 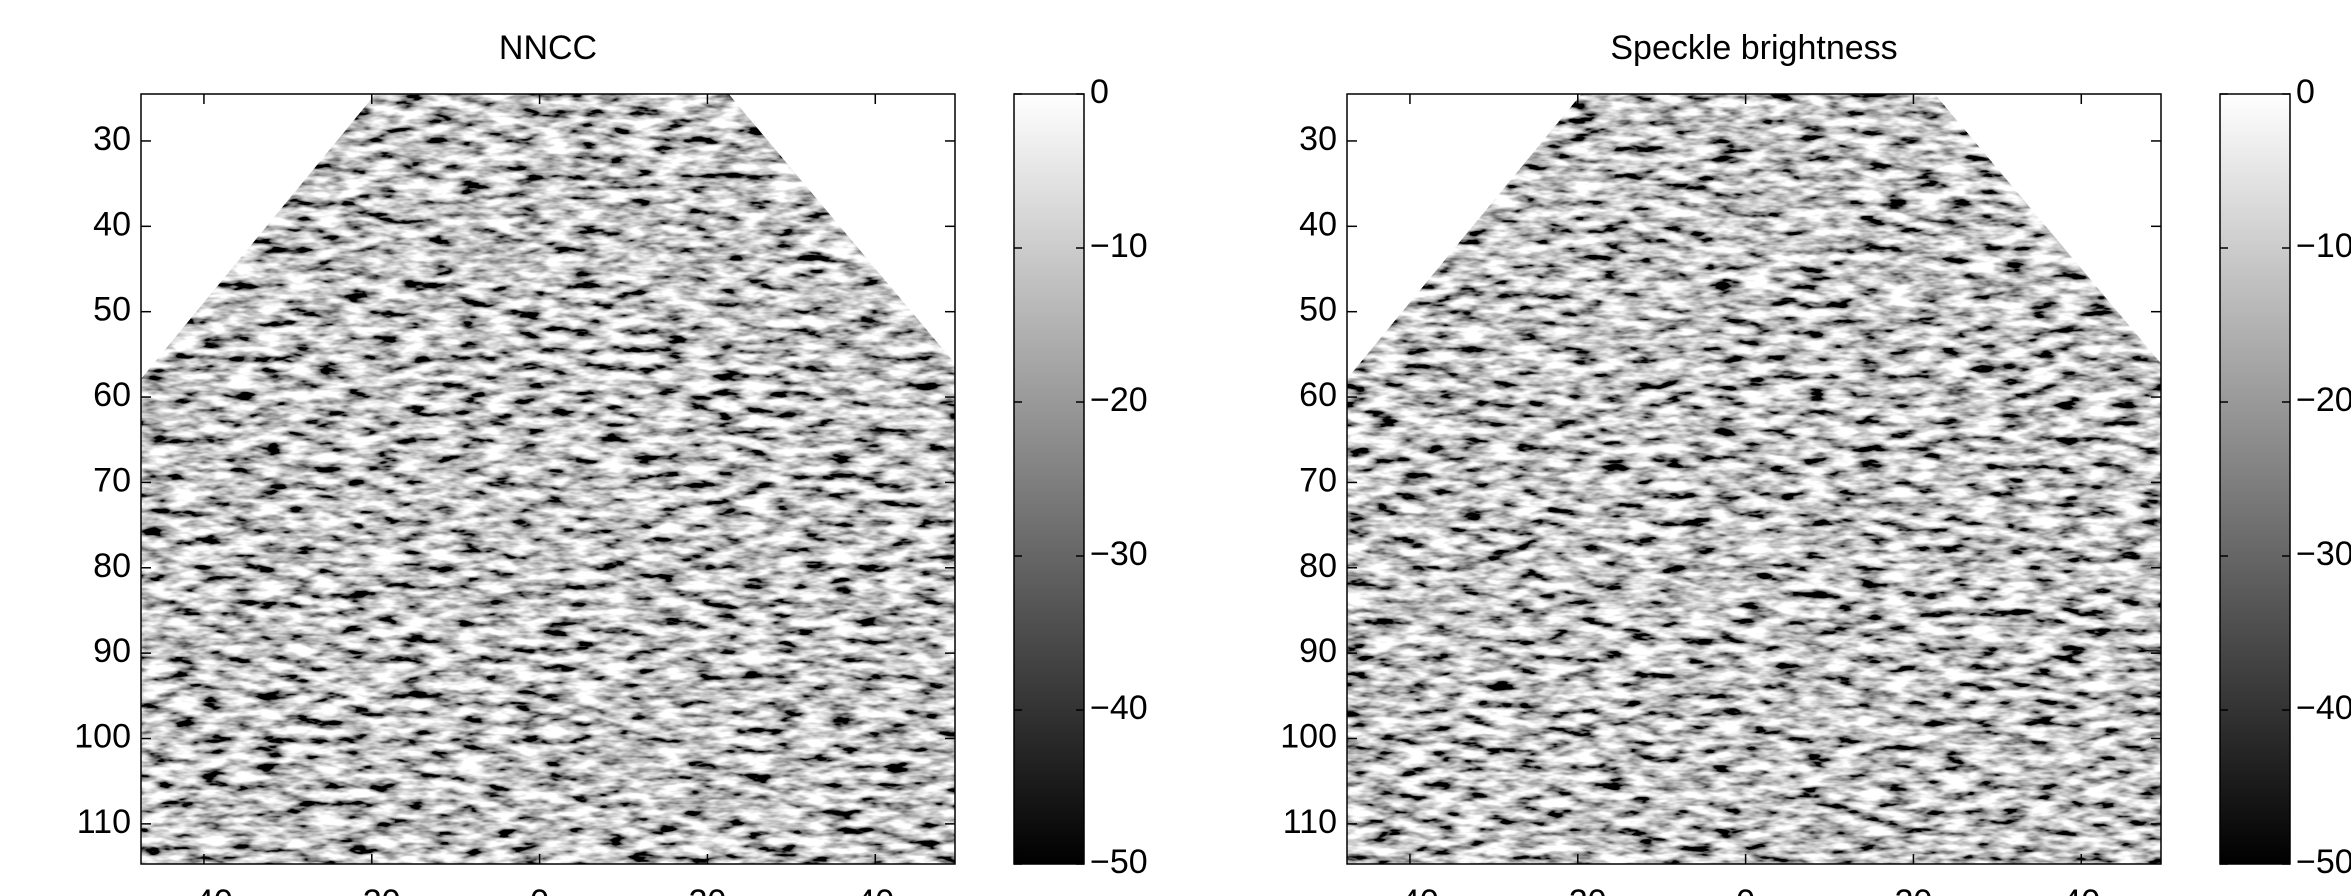 What do you see at coordinates (1753, 48) in the screenshot?
I see `chart-title: Speckle brightness` at bounding box center [1753, 48].